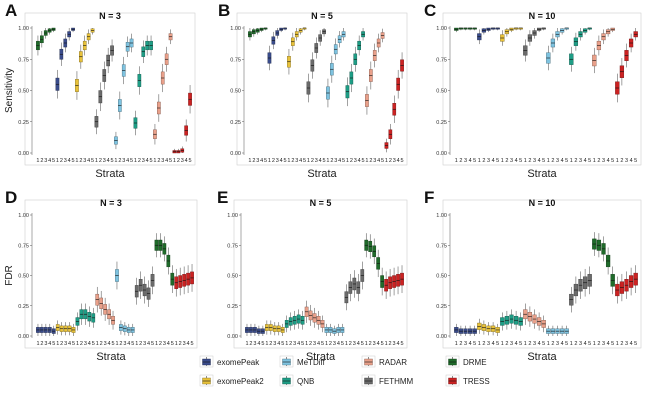 Image resolution: width=650 pixels, height=400 pixels. What do you see at coordinates (441, 337) in the screenshot?
I see `y-tick-label: 0.00` at bounding box center [441, 337].